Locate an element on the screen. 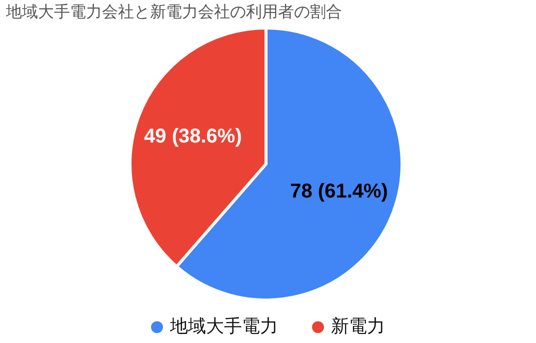  legend-label: 地域大手電力 is located at coordinates (223, 327).